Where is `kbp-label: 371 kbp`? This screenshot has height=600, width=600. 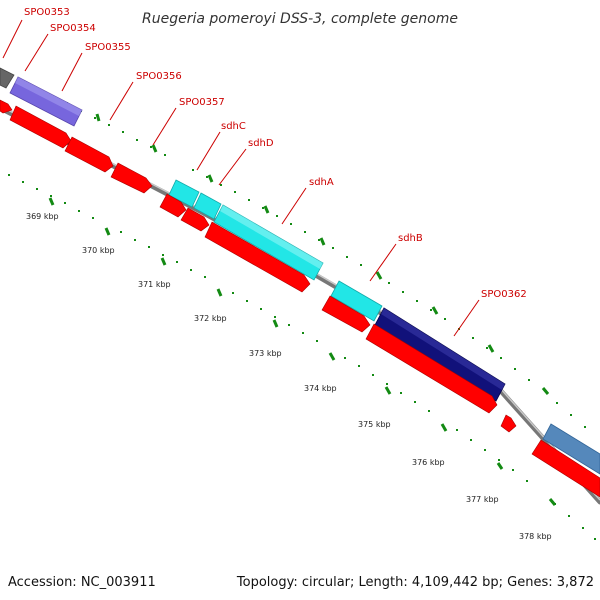 kbp-label: 371 kbp is located at coordinates (154, 284).